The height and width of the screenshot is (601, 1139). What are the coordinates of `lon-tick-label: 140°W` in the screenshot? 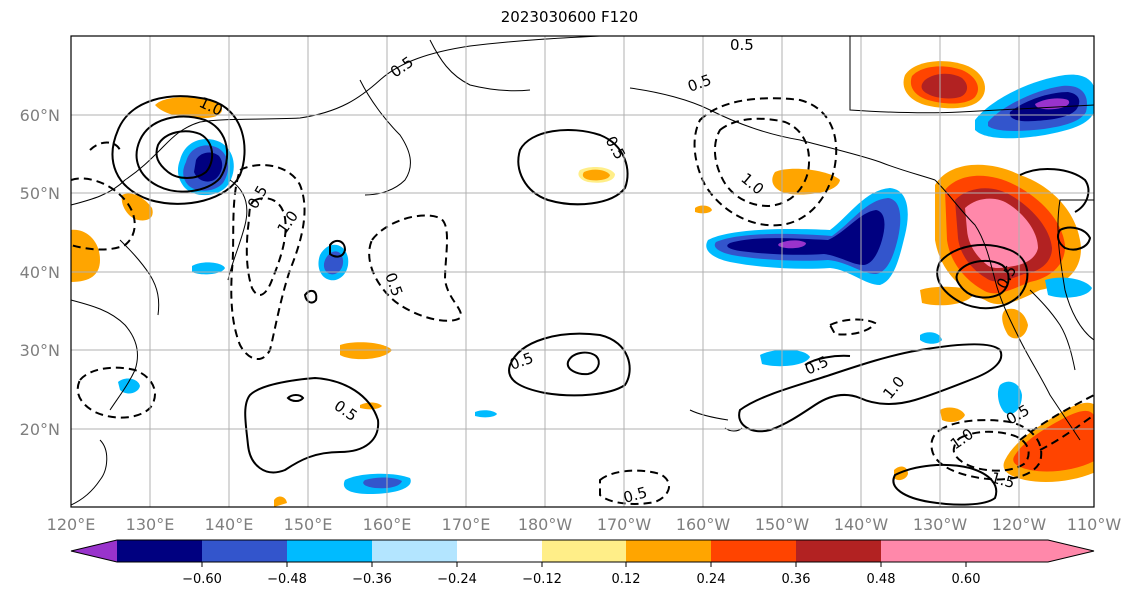 It's located at (861, 524).